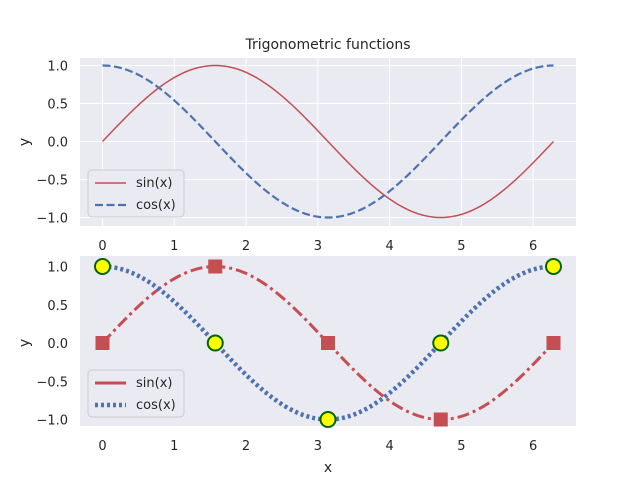  I want to click on top-xtick-label: 6, so click(533, 246).